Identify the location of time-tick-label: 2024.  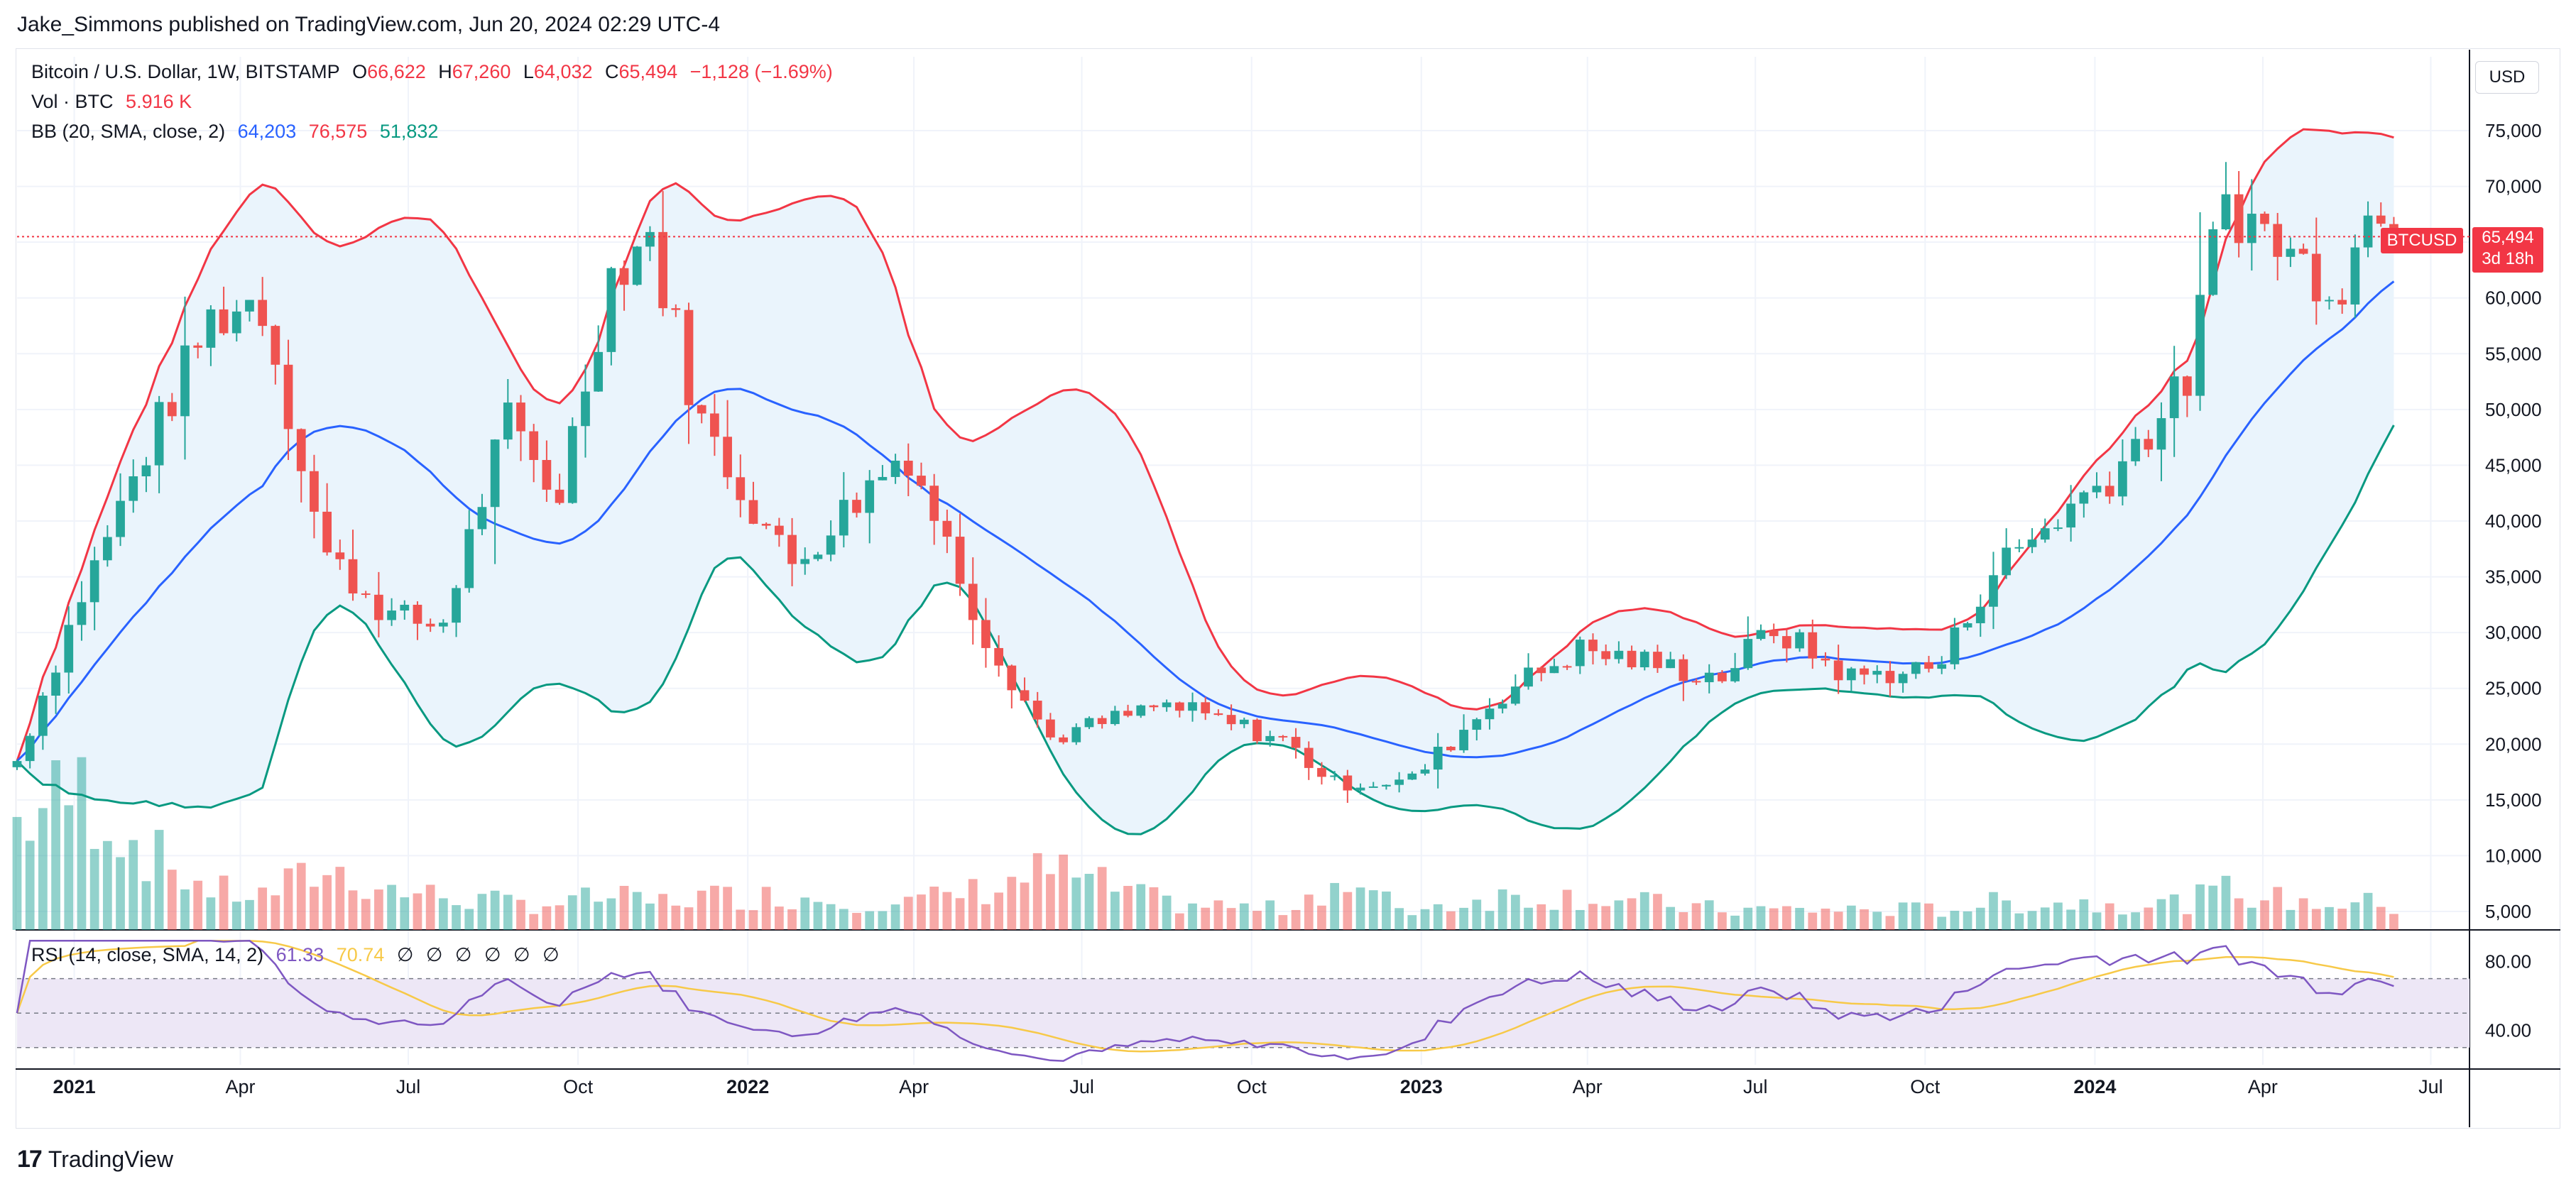
(2094, 1086).